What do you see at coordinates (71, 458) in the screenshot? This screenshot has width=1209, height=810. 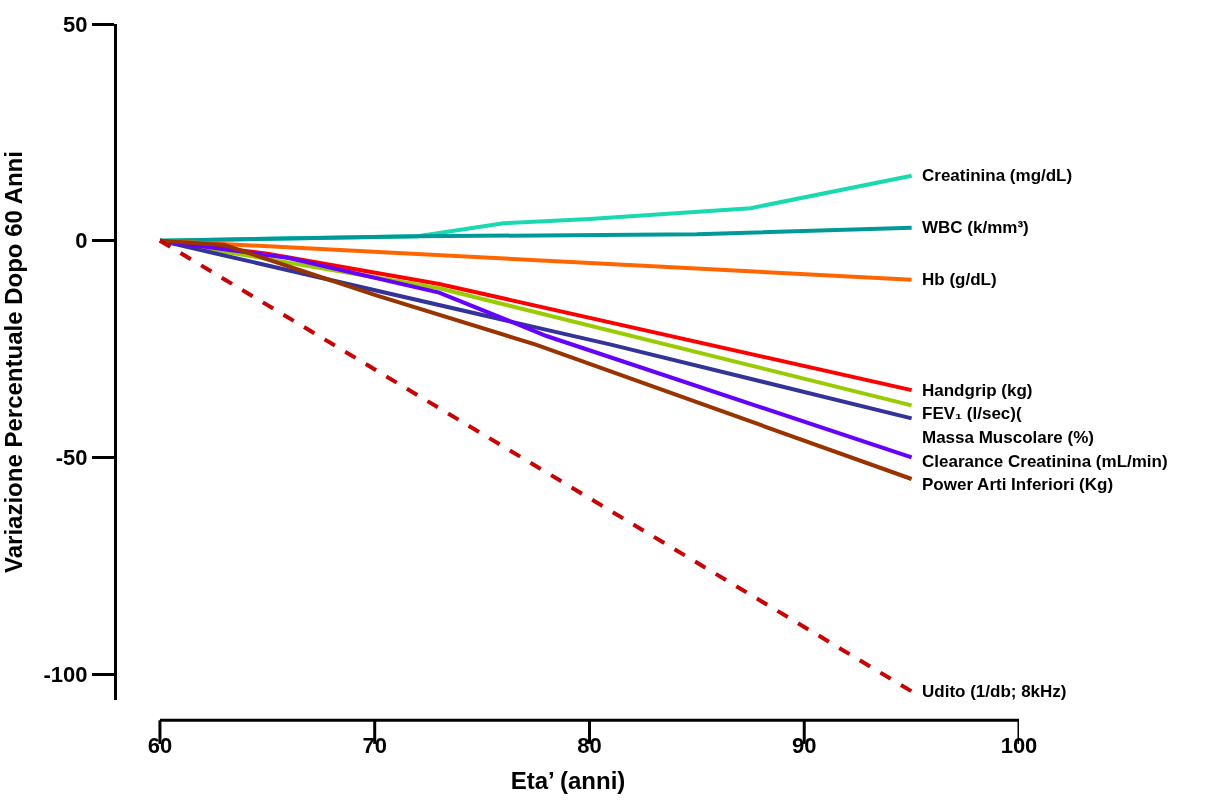 I see `y-tick-label: -50` at bounding box center [71, 458].